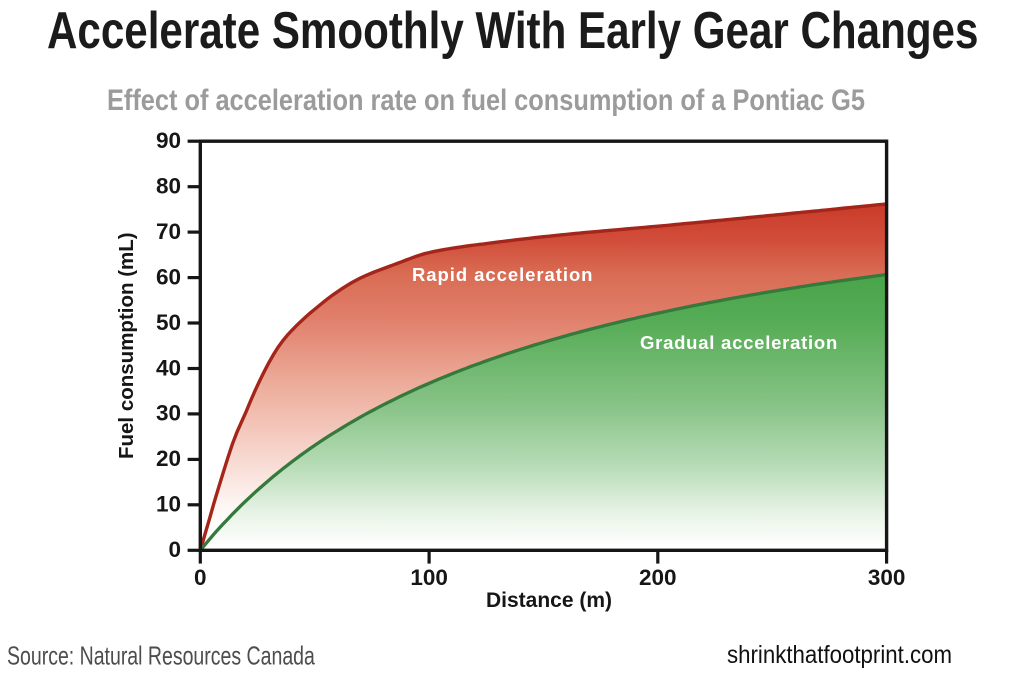 Image resolution: width=1024 pixels, height=677 pixels. I want to click on svg-text: 20, so click(168, 458).